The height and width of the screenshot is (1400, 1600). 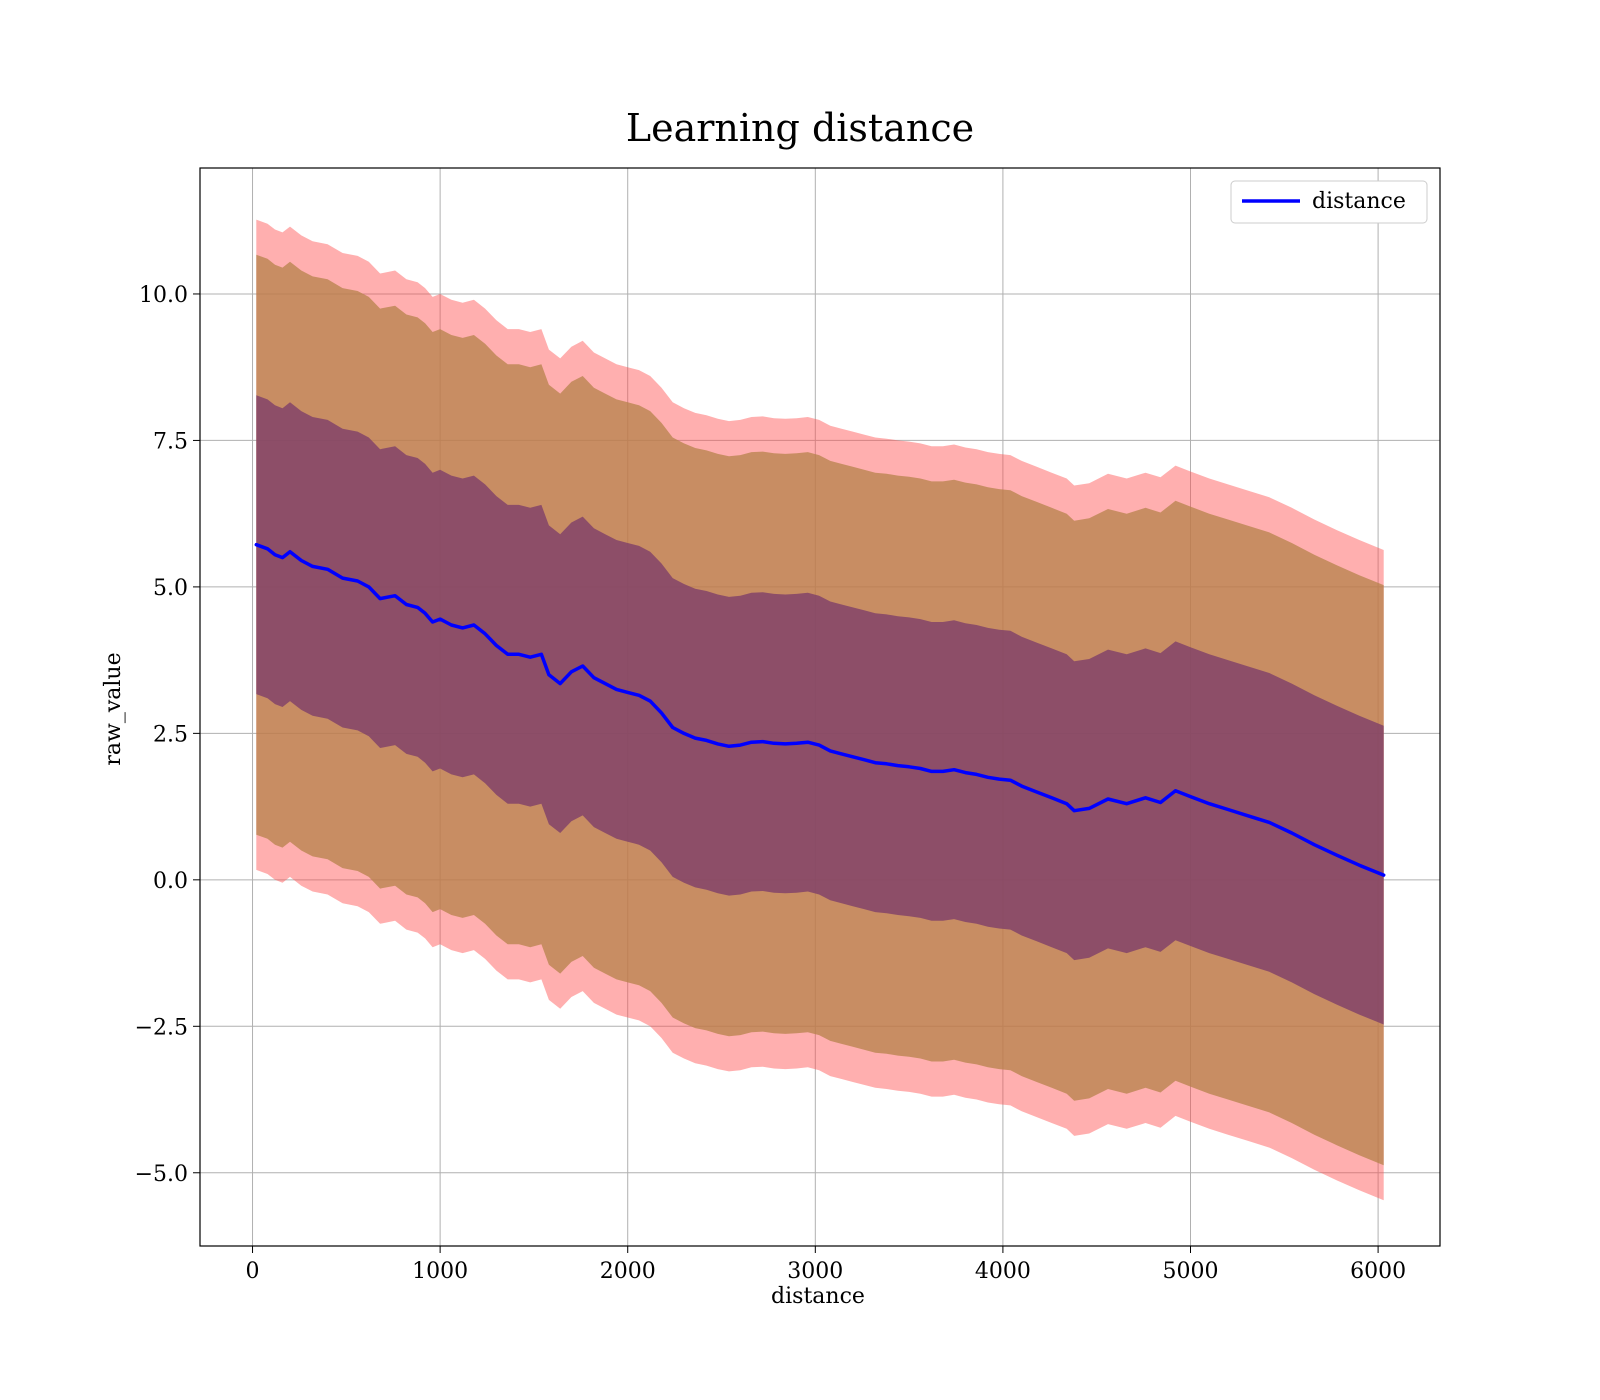 What do you see at coordinates (163, 295) in the screenshot?
I see `y-tick-label: 10.0` at bounding box center [163, 295].